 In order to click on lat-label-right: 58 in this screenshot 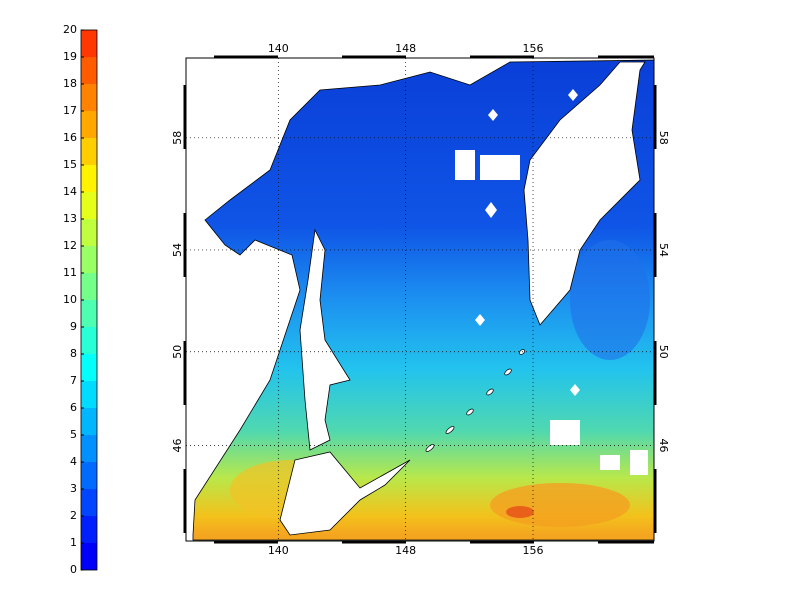, I will do `click(663, 138)`.